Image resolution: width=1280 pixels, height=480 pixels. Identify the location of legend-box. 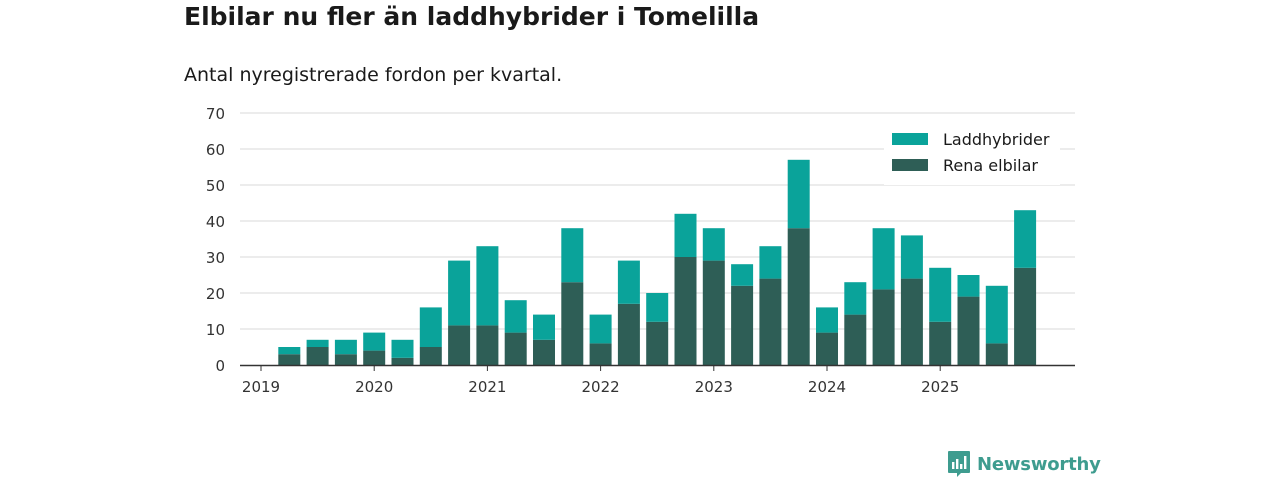
(972, 153).